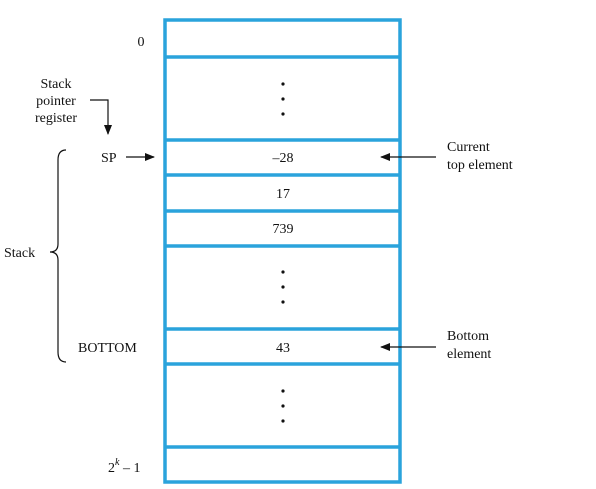  What do you see at coordinates (56, 101) in the screenshot?
I see `stack-pointer-register-line2: pointer` at bounding box center [56, 101].